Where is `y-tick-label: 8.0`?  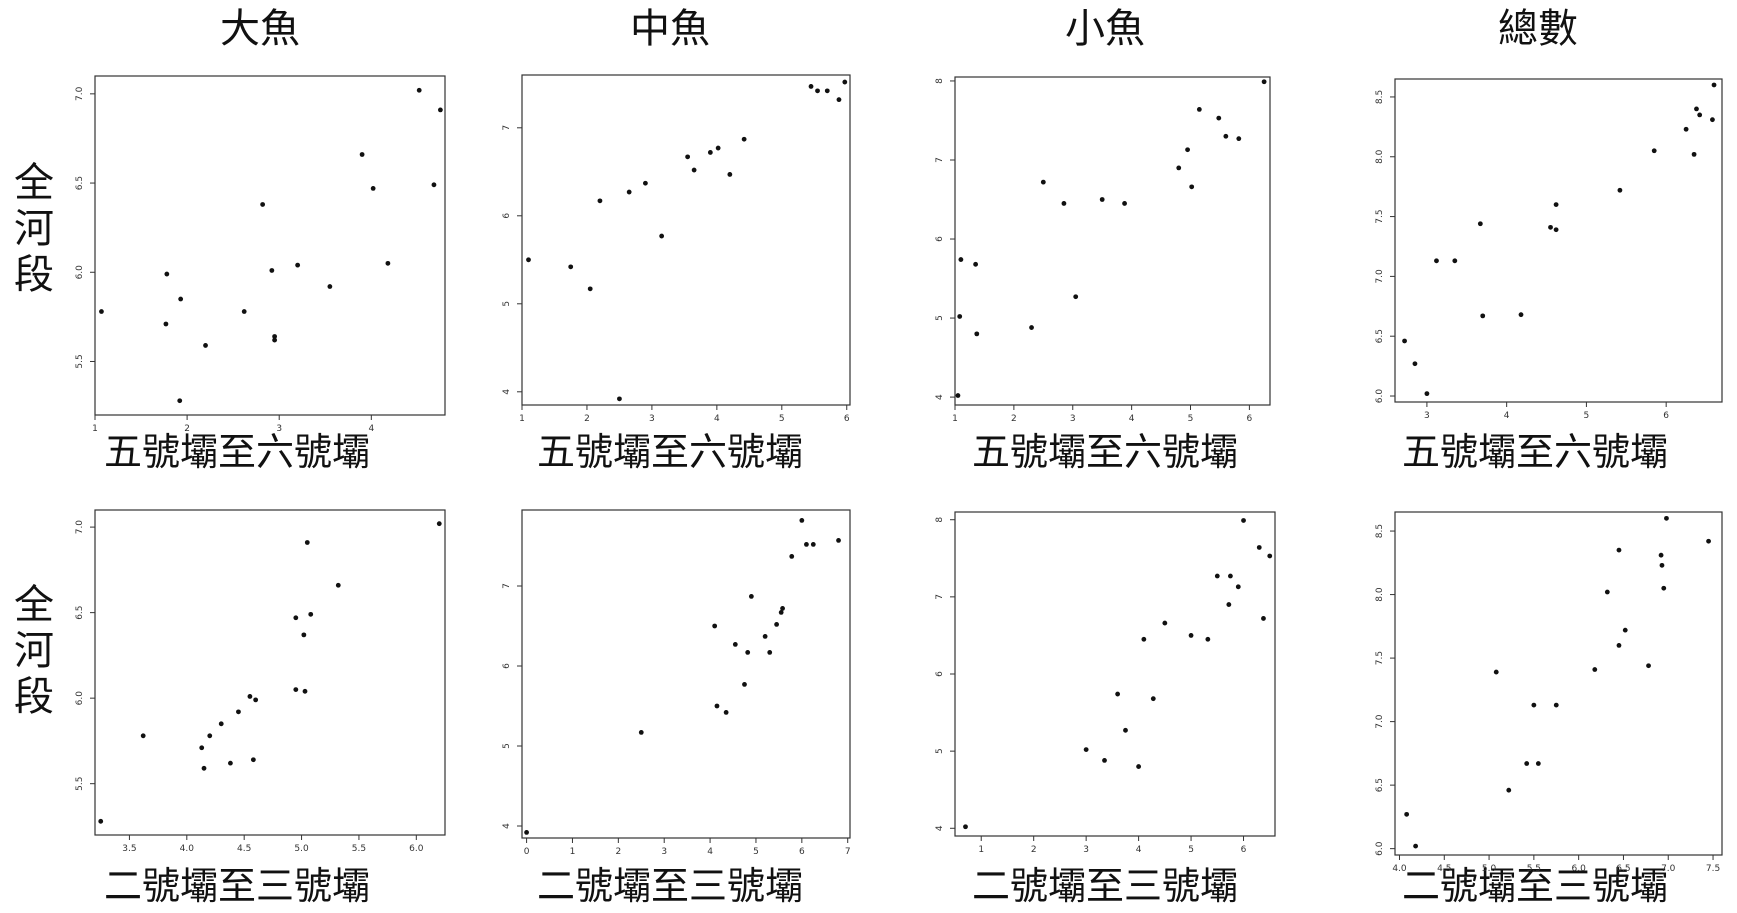
y-tick-label: 8.0 is located at coordinates (1380, 594).